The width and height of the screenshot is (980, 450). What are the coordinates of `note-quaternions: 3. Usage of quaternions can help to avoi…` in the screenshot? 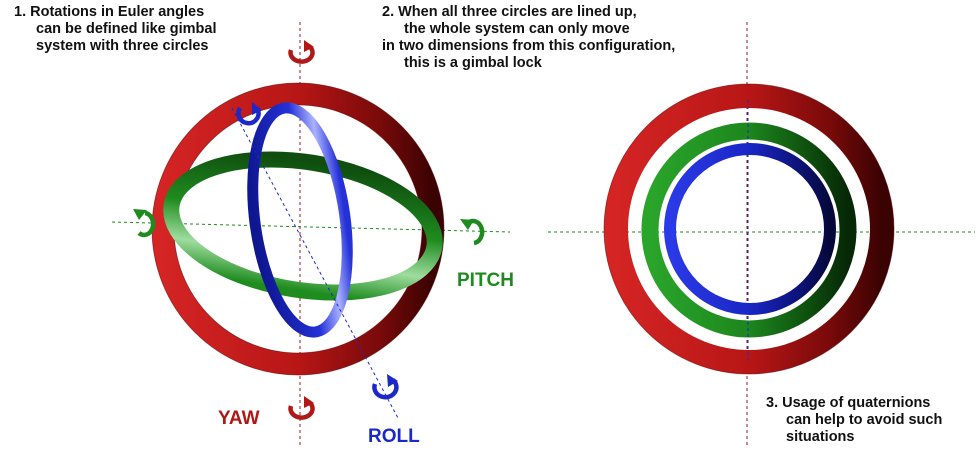 It's located at (854, 420).